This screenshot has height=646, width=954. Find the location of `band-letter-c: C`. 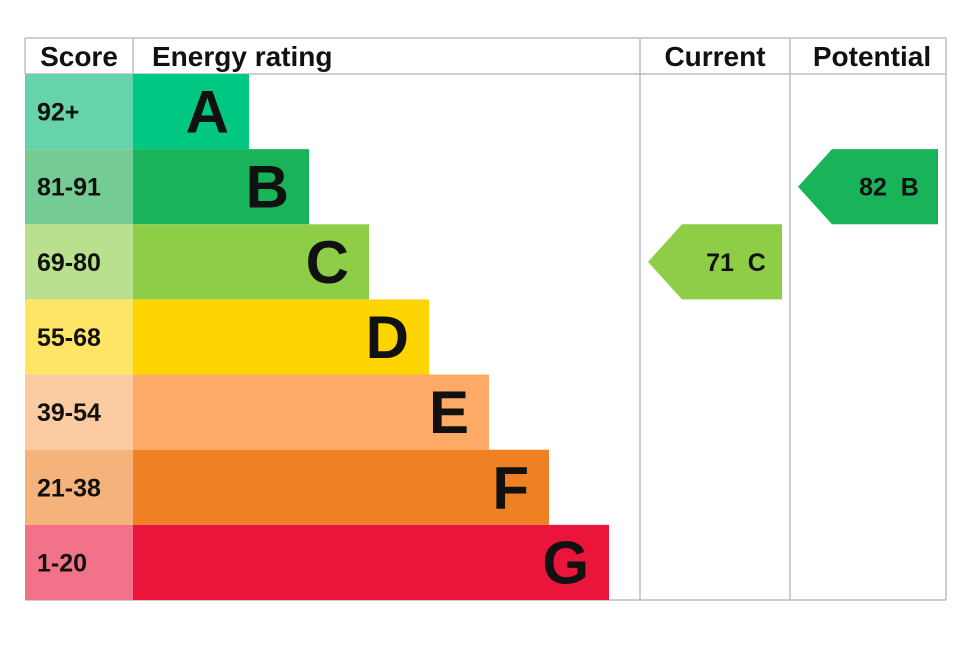

band-letter-c: C is located at coordinates (327, 262).